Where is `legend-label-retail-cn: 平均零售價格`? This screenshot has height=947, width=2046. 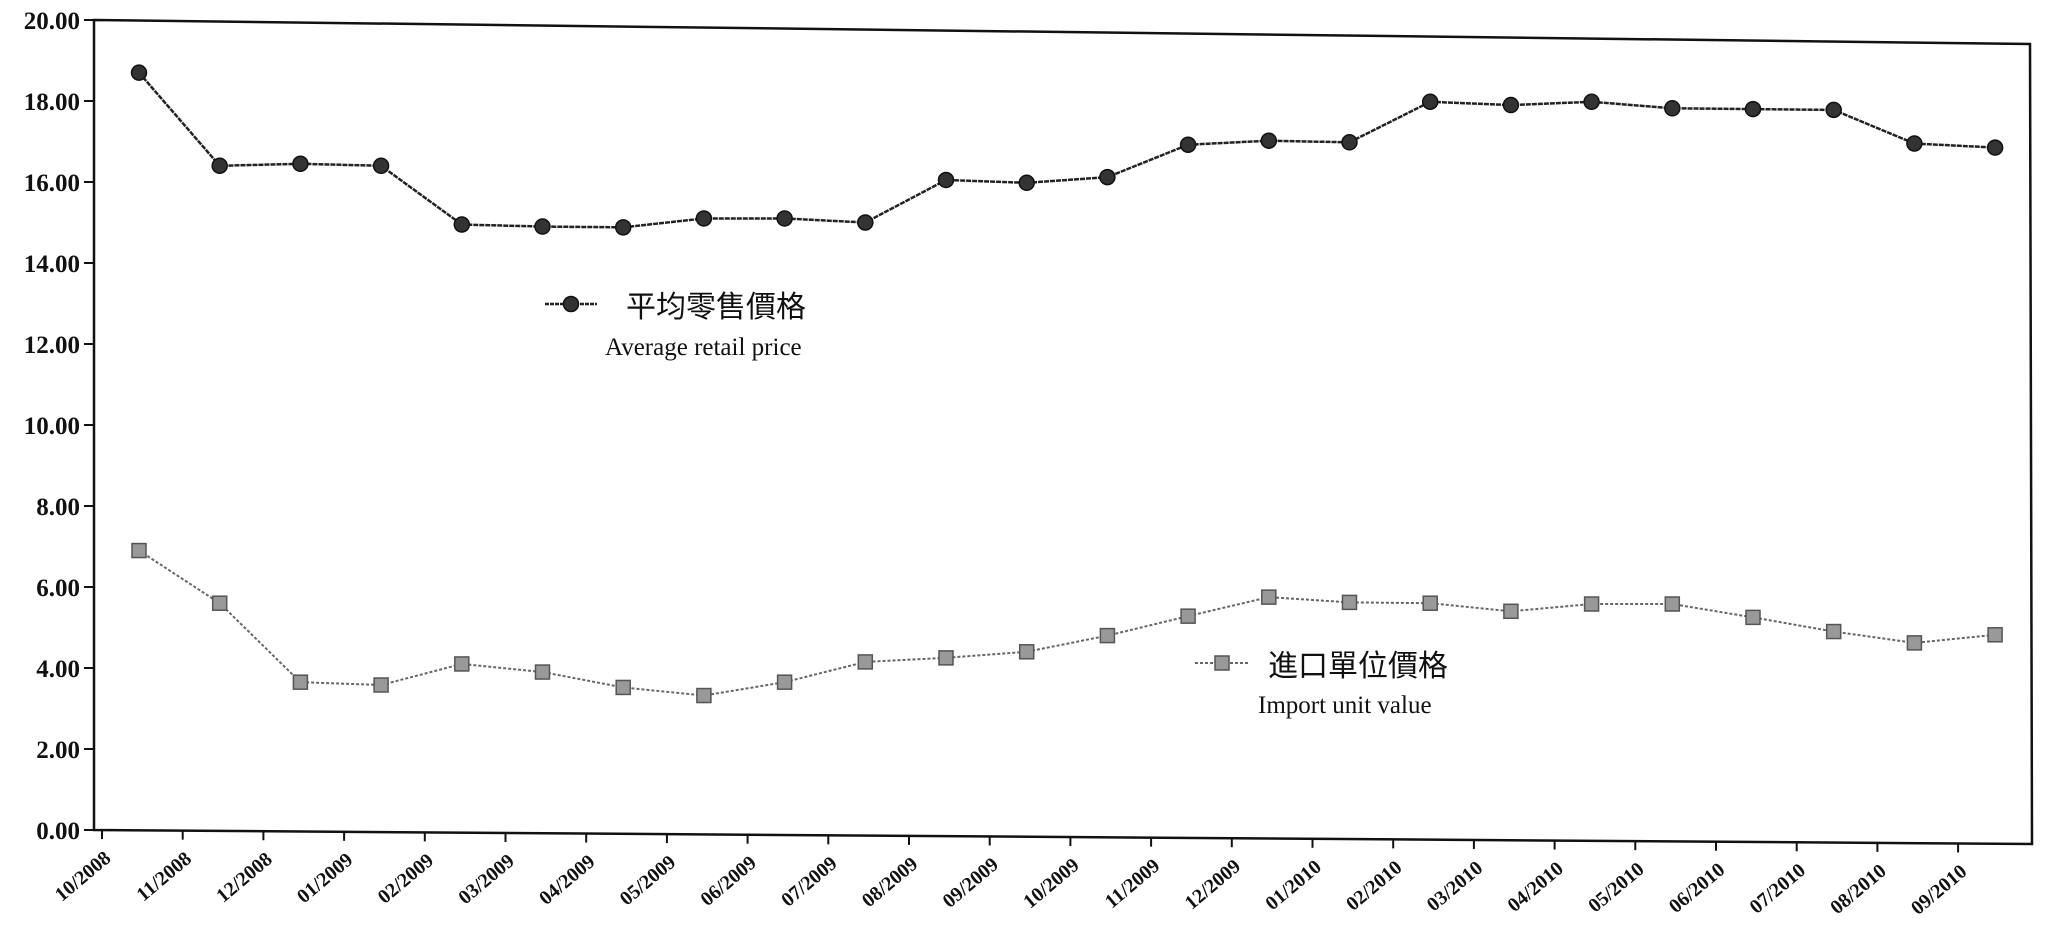
legend-label-retail-cn: 平均零售價格 is located at coordinates (716, 307).